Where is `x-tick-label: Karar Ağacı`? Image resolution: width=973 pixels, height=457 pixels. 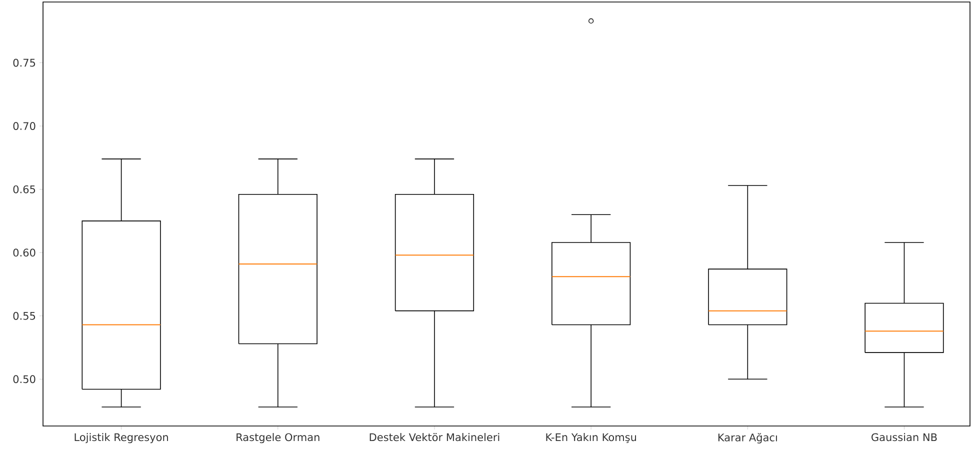 x-tick-label: Karar Ağacı is located at coordinates (747, 438).